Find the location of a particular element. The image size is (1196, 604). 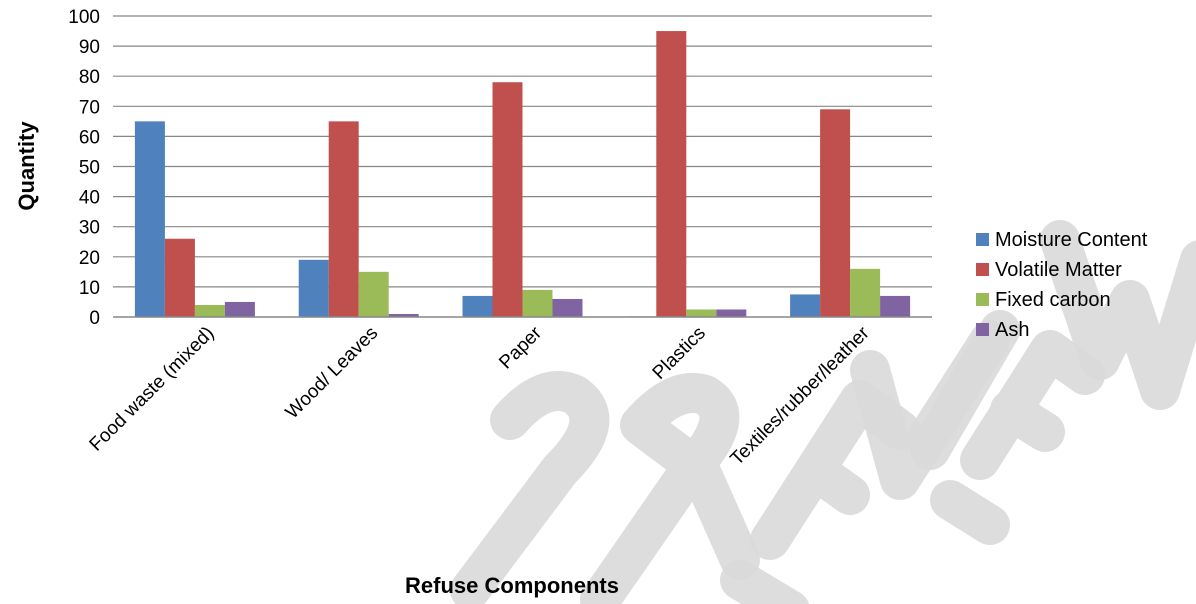

x-category-label: Wood/ Leaves is located at coordinates (332, 373).